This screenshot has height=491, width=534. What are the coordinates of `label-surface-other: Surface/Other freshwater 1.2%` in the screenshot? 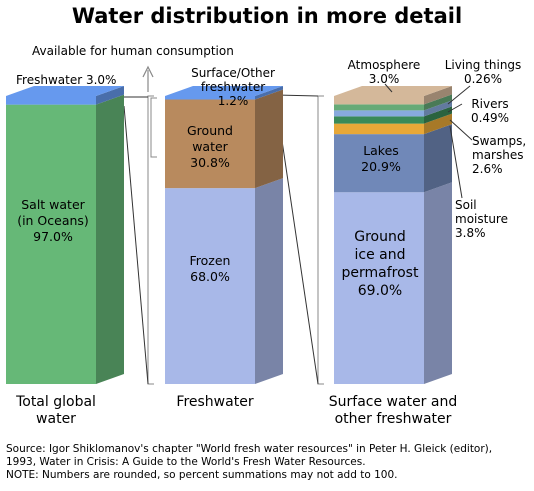 It's located at (233, 87).